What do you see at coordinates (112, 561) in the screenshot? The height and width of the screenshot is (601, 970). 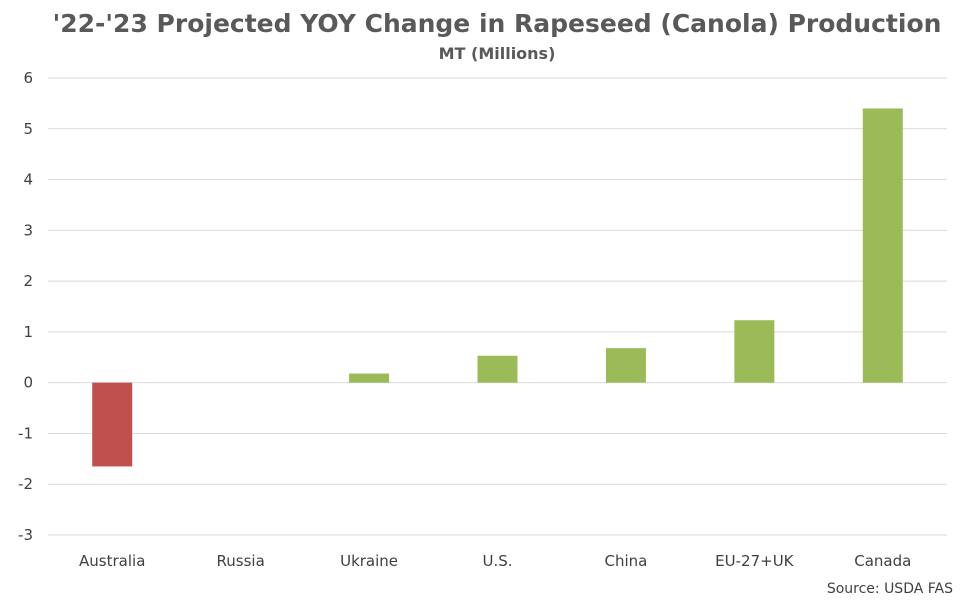 I see `x-tick-label: Australia` at bounding box center [112, 561].